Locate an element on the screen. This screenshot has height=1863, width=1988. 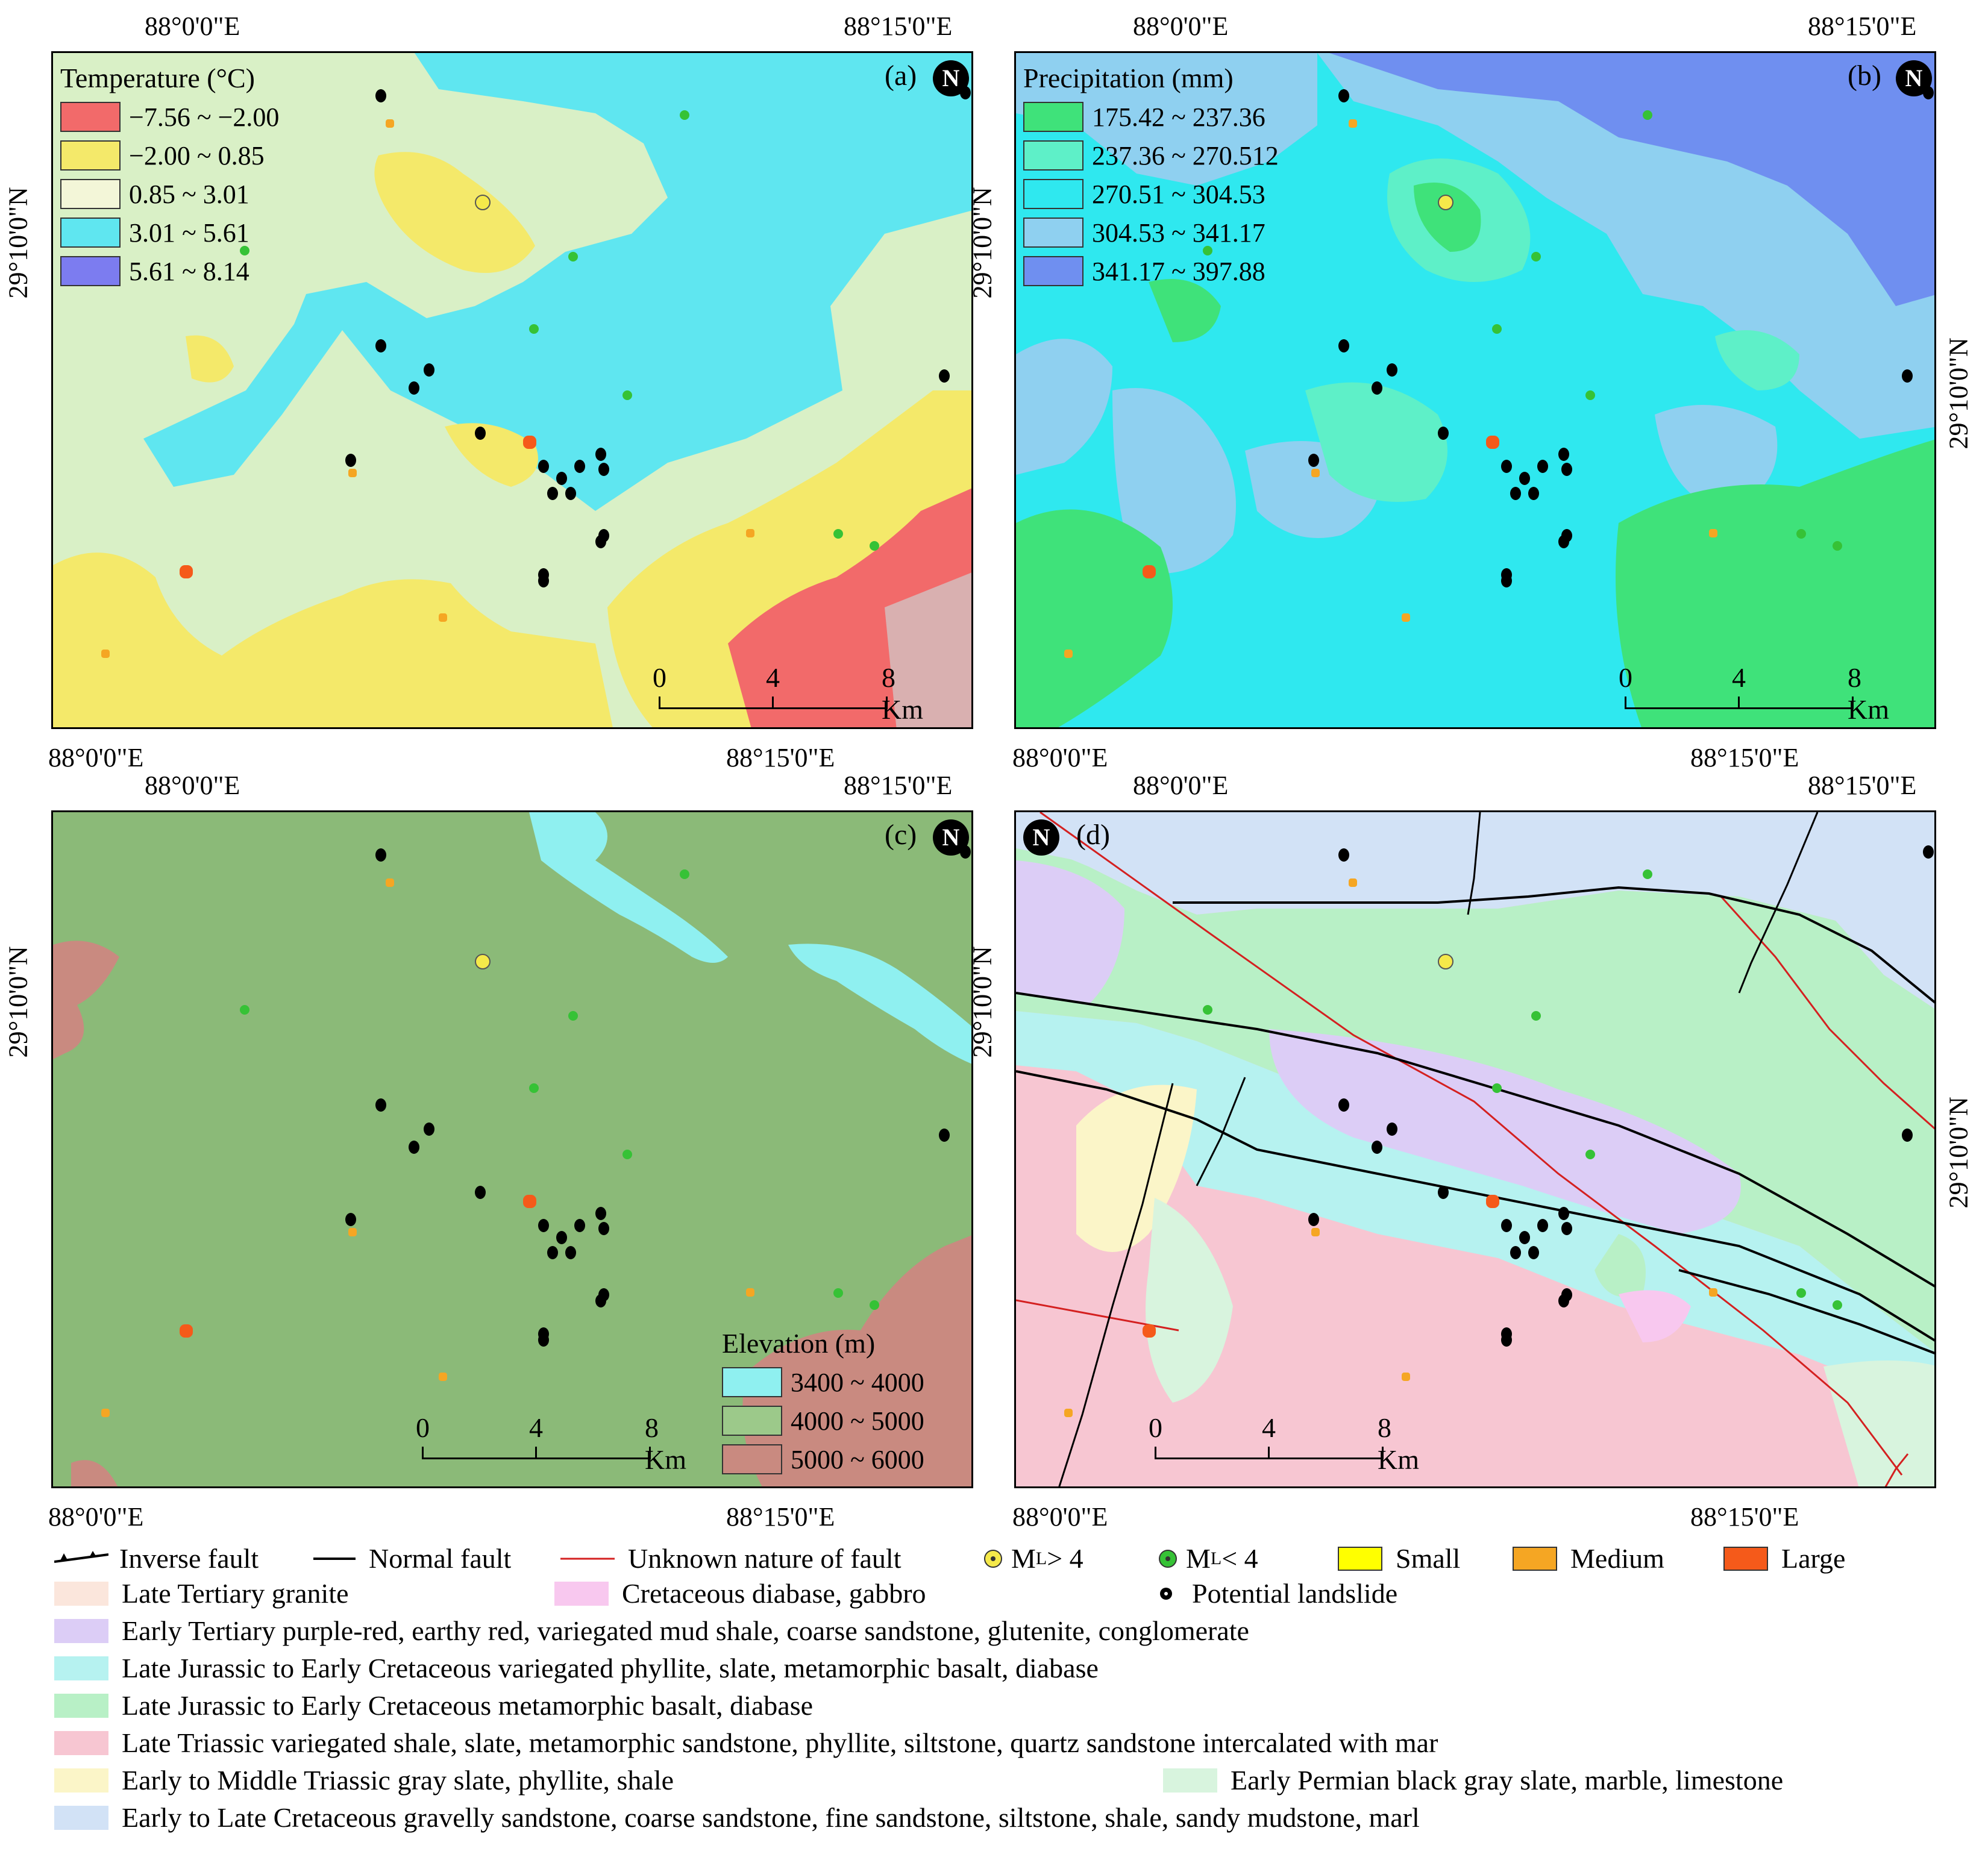
panel-label-d: (d) is located at coordinates (1093, 835).